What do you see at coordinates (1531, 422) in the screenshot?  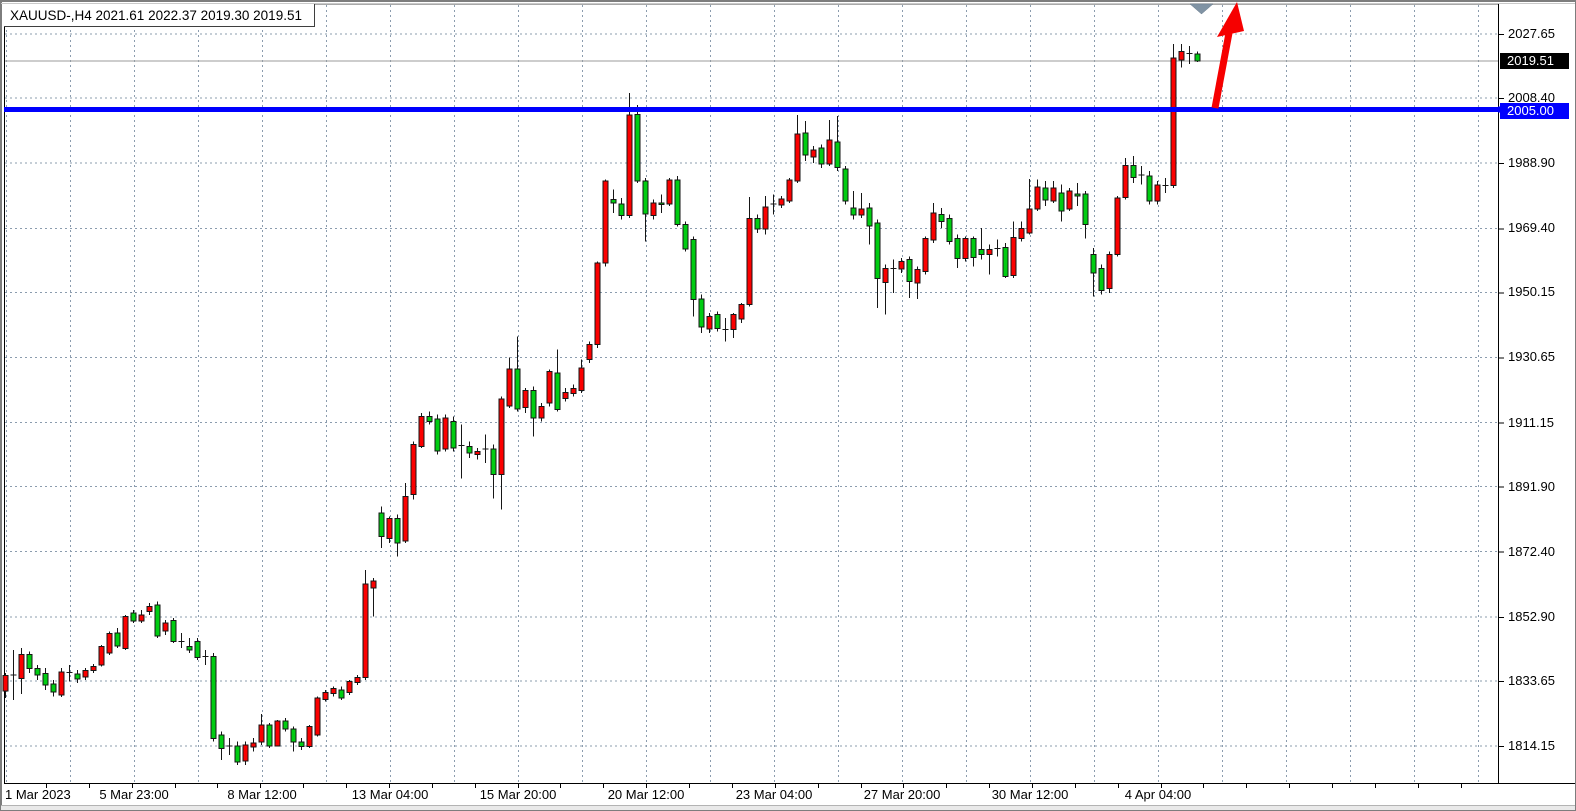 I see `price-axis-label: 1911.15` at bounding box center [1531, 422].